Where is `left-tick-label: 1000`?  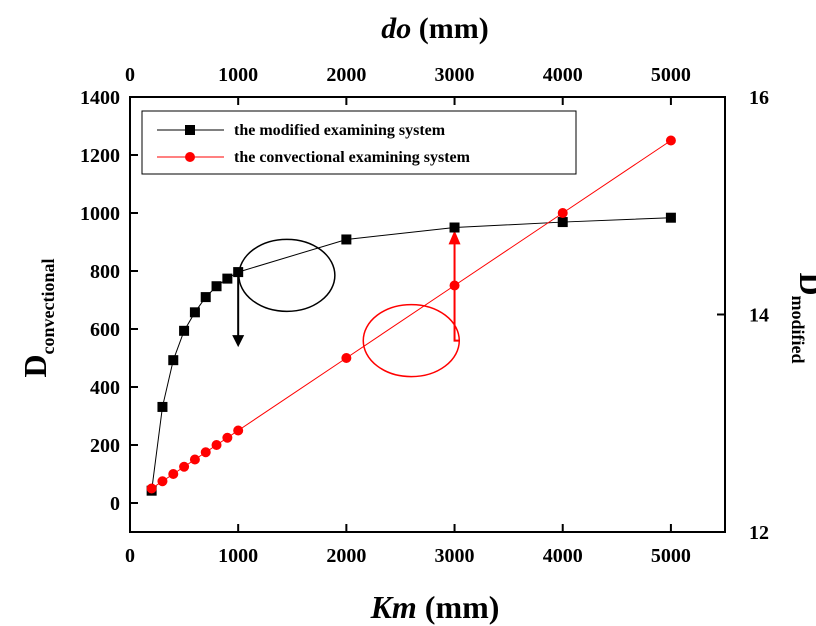 left-tick-label: 1000 is located at coordinates (100, 214).